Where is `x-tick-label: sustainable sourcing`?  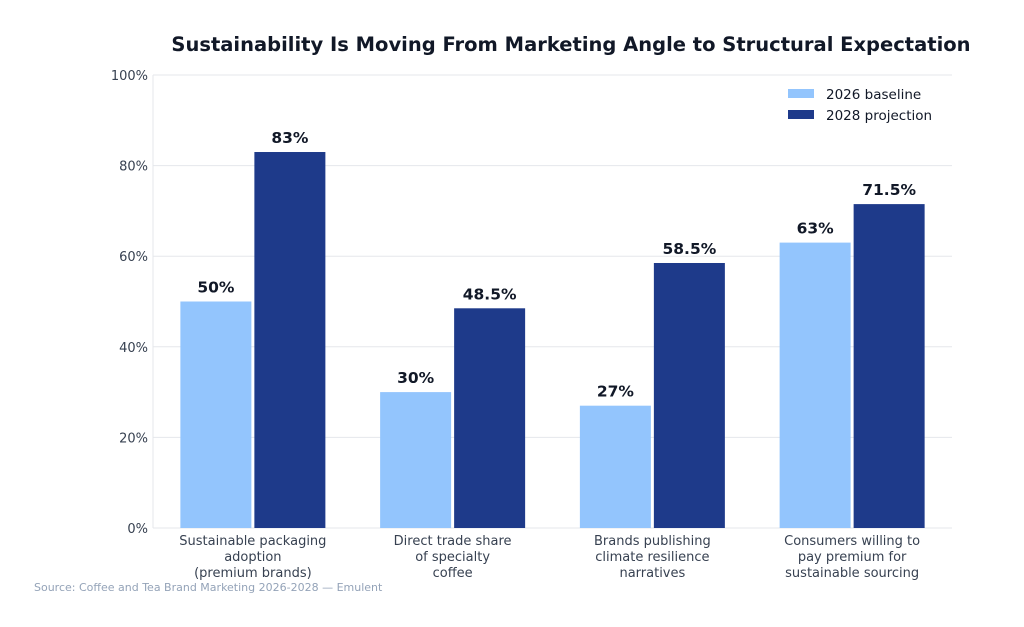
x-tick-label: sustainable sourcing is located at coordinates (852, 573).